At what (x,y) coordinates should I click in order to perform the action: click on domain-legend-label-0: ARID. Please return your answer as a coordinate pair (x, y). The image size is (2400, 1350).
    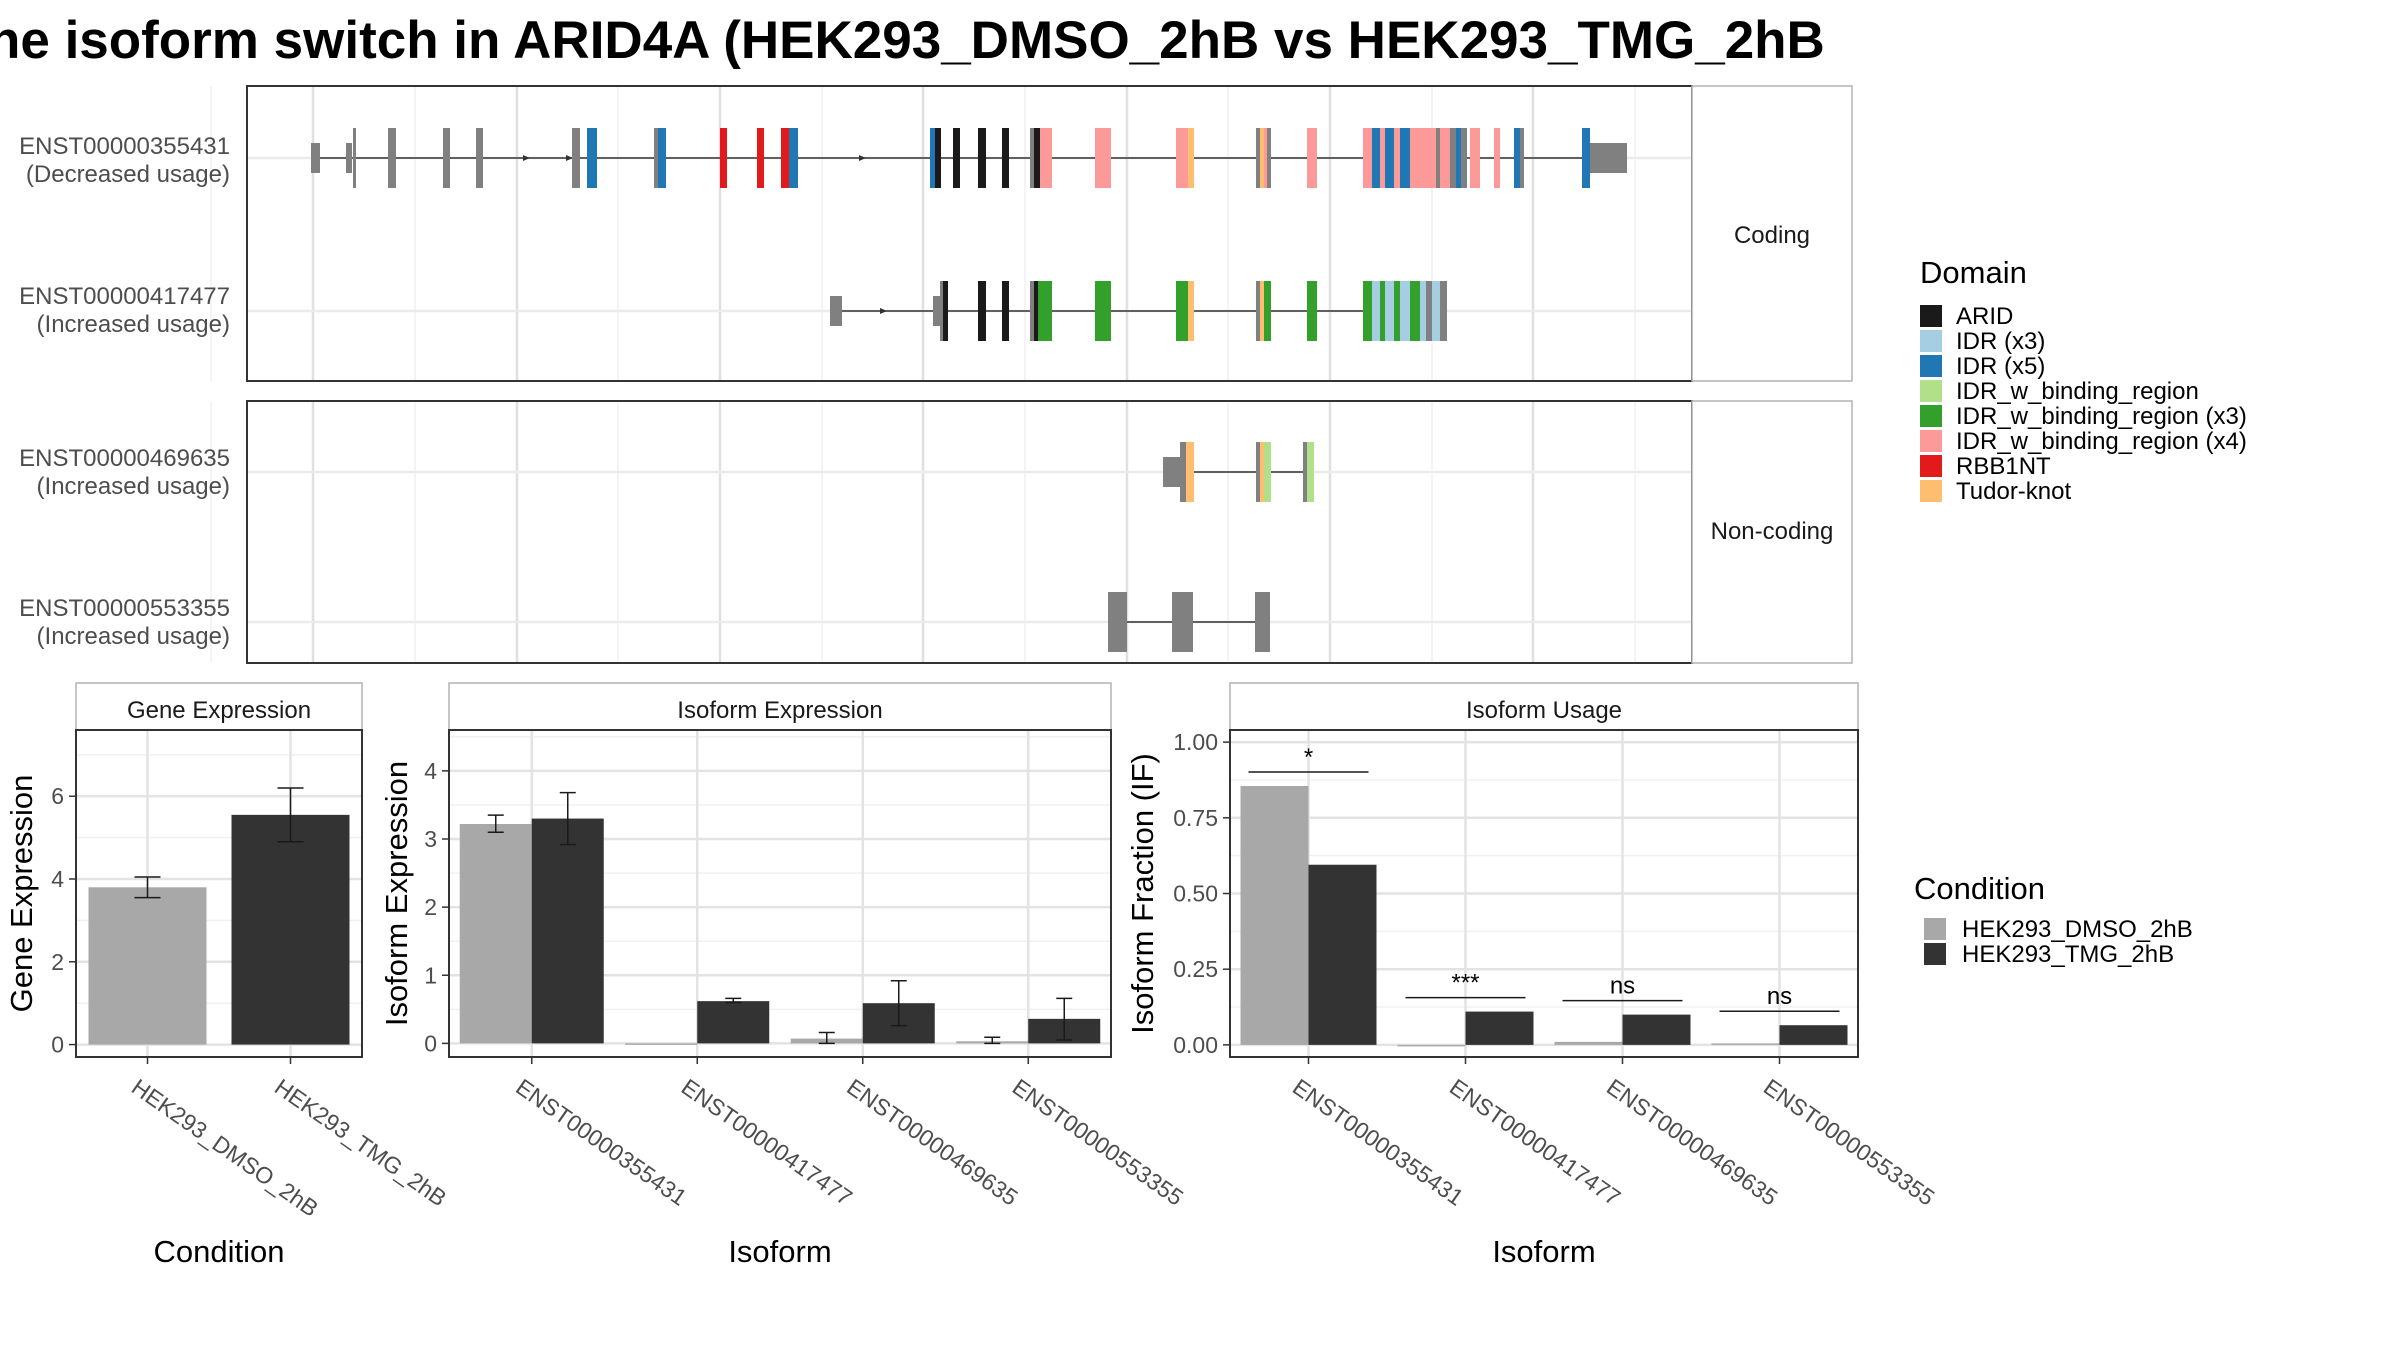
    Looking at the image, I should click on (1984, 316).